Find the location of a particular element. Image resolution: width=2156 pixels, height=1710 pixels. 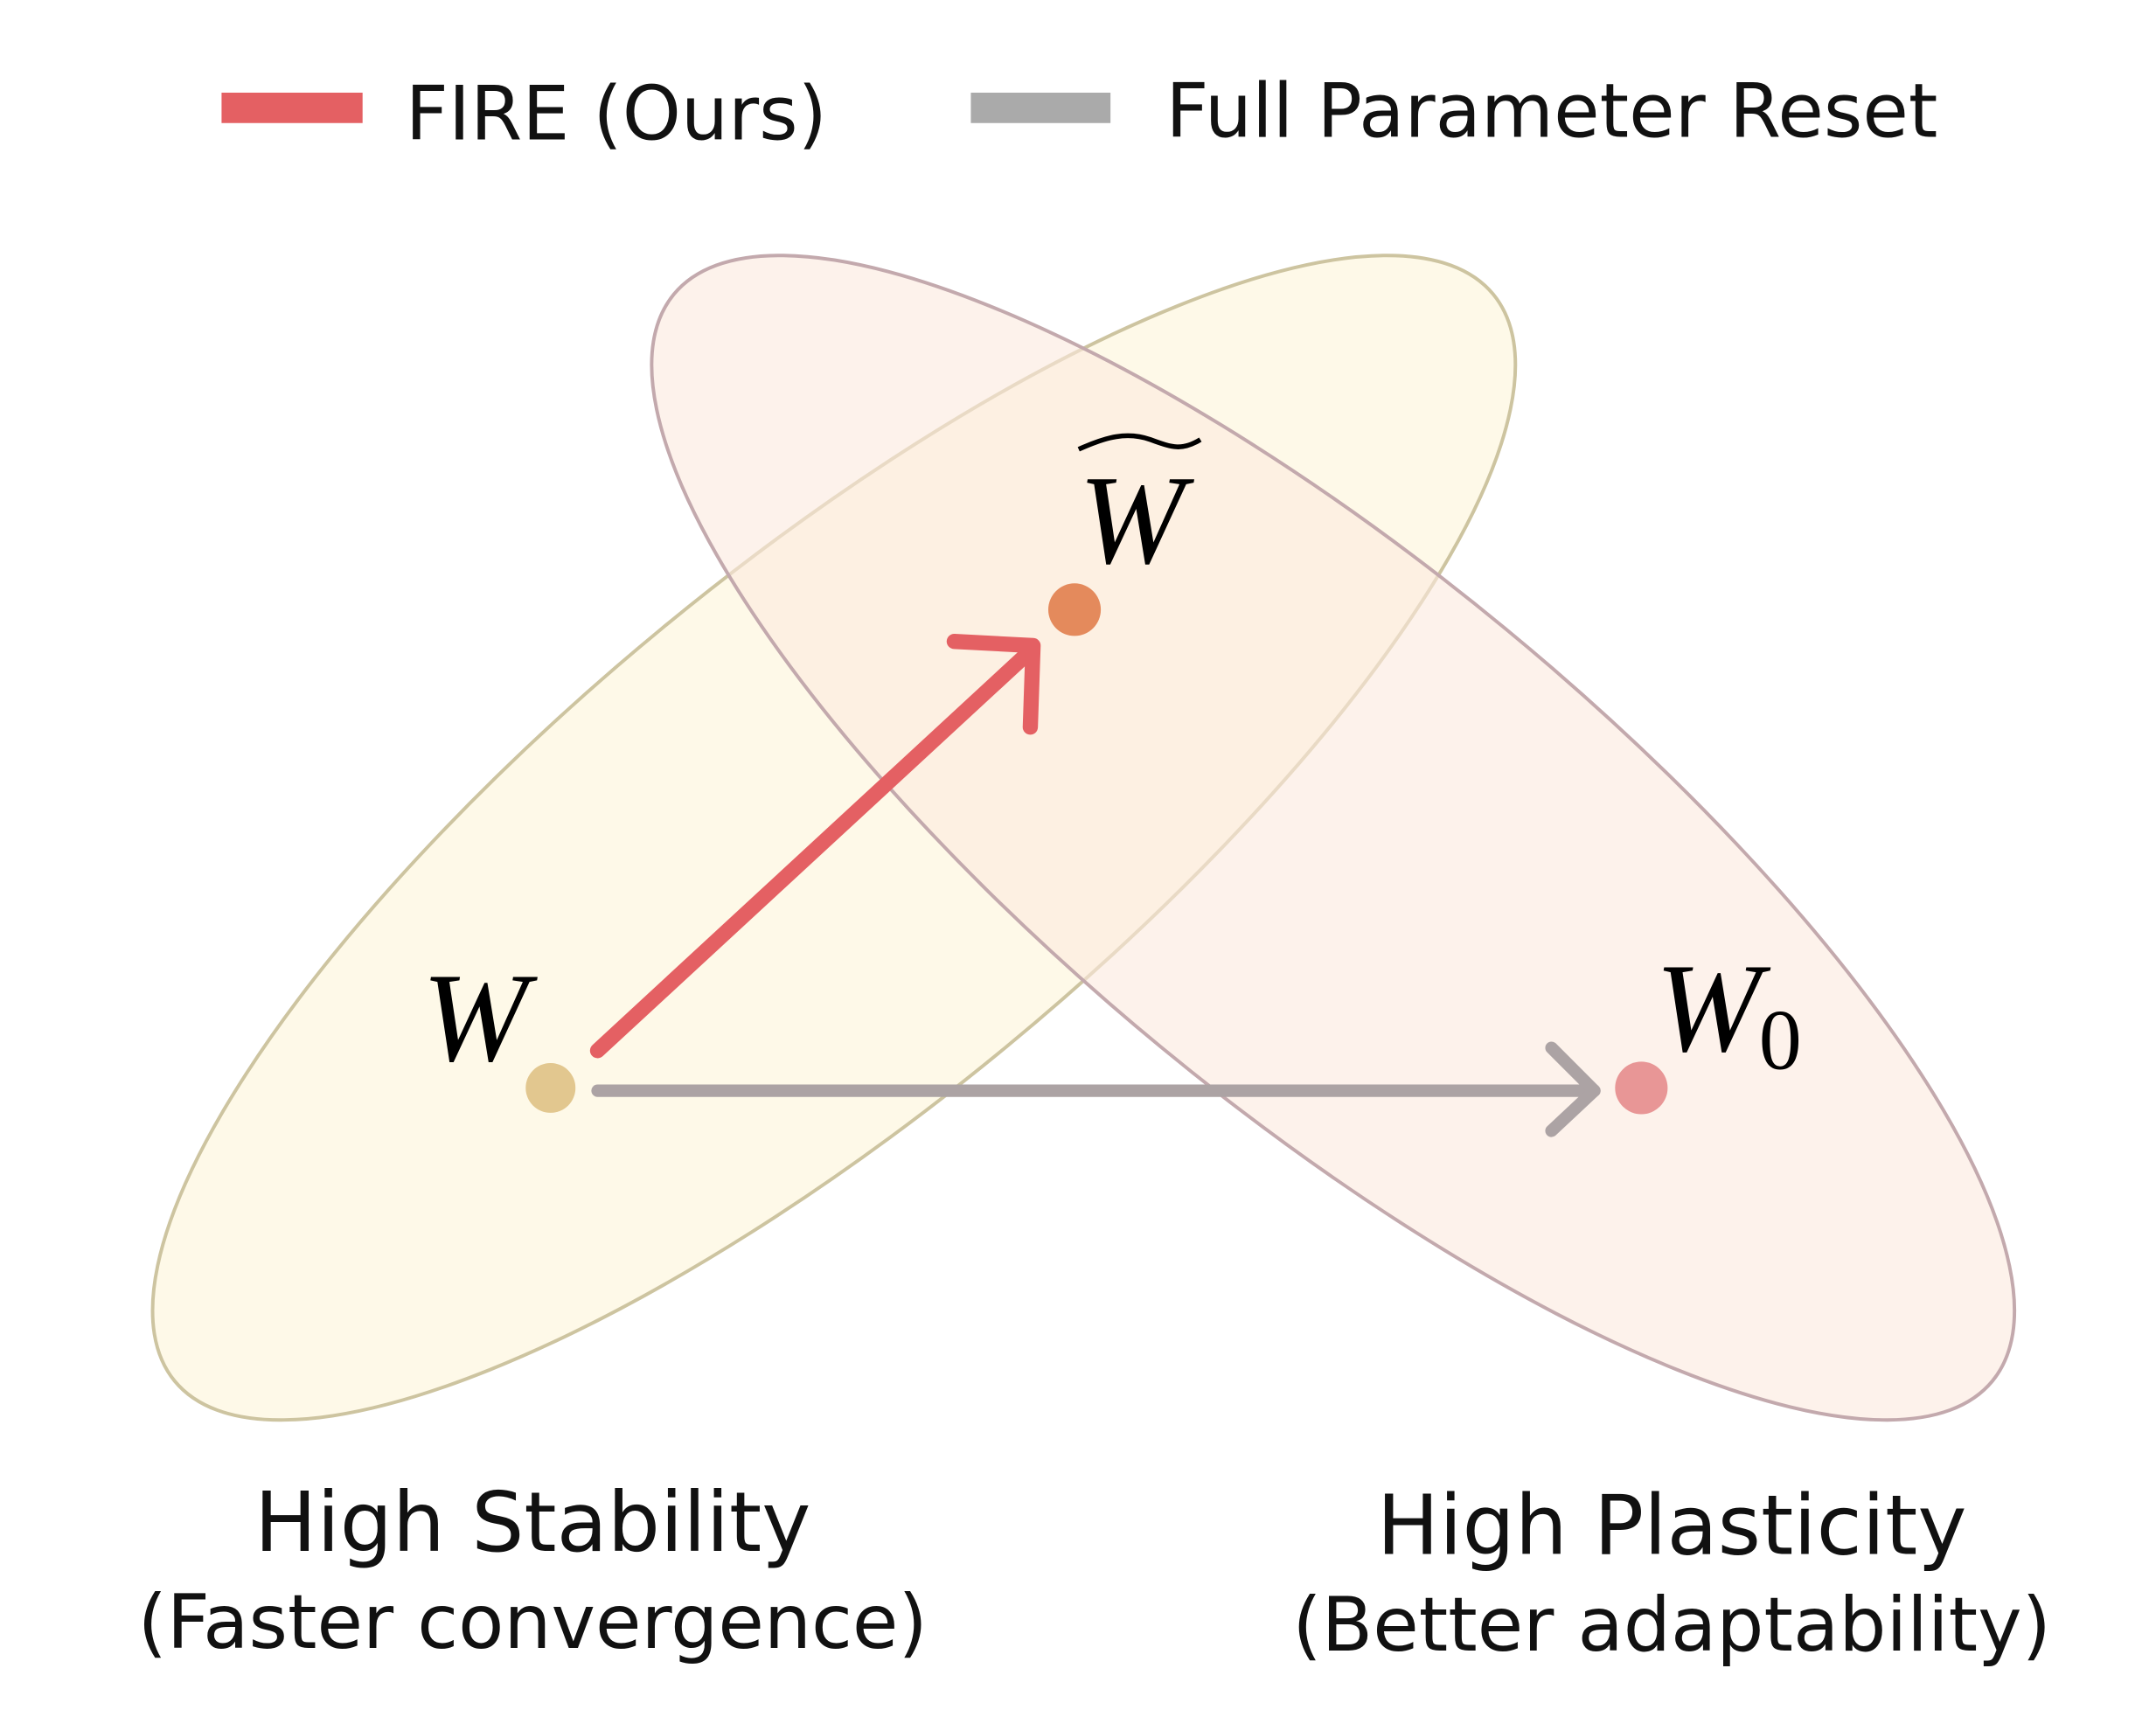

legend: FIRE (Ours) Full Parameter Reset is located at coordinates (1079, 113).